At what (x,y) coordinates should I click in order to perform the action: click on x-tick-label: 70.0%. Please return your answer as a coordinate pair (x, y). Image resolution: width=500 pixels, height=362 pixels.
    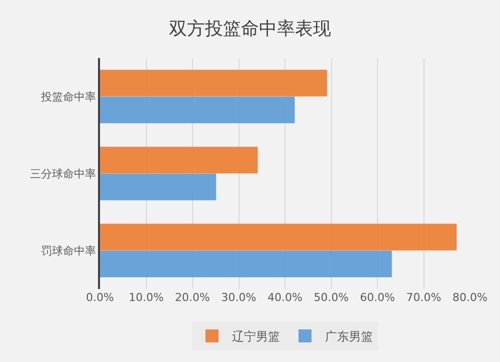
    Looking at the image, I should click on (424, 297).